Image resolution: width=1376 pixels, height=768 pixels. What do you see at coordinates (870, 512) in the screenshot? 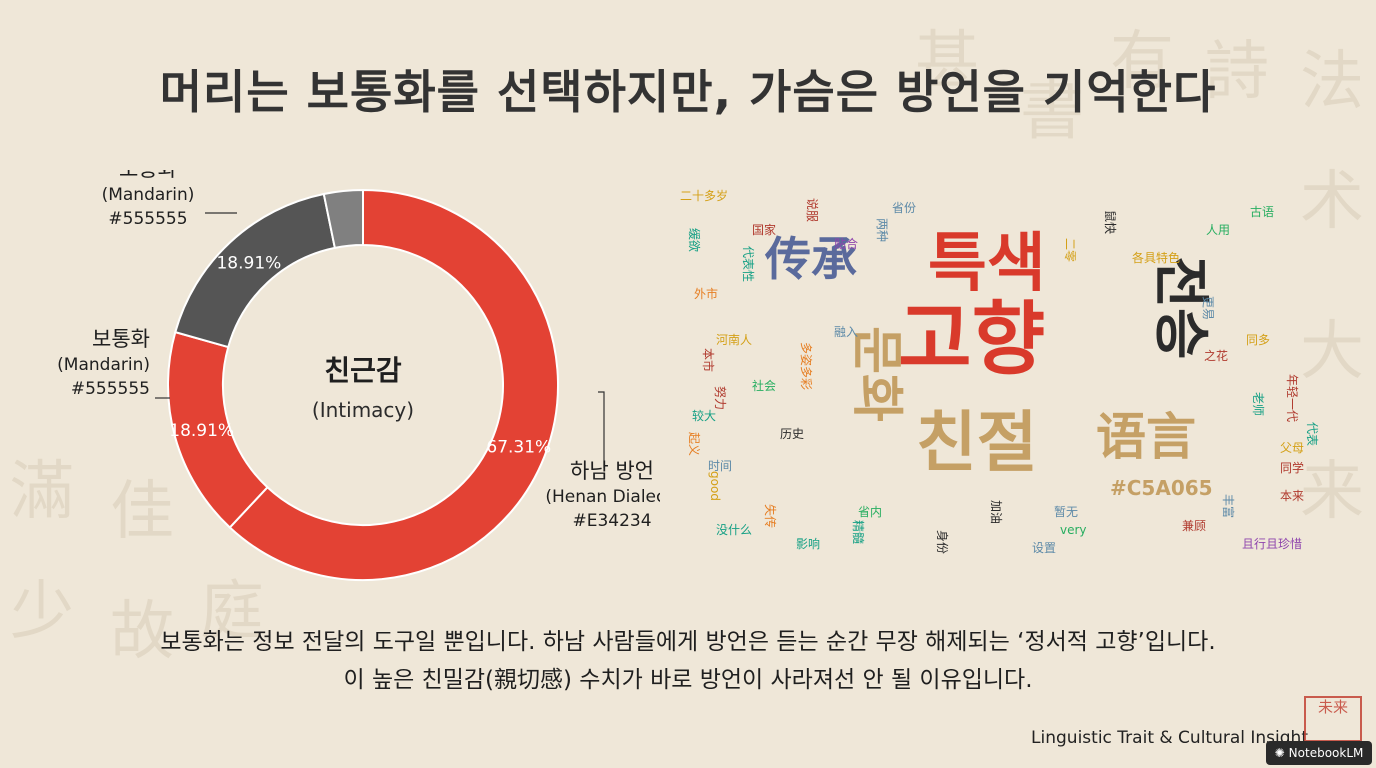
I see `word-cloud-word: 省内` at bounding box center [870, 512].